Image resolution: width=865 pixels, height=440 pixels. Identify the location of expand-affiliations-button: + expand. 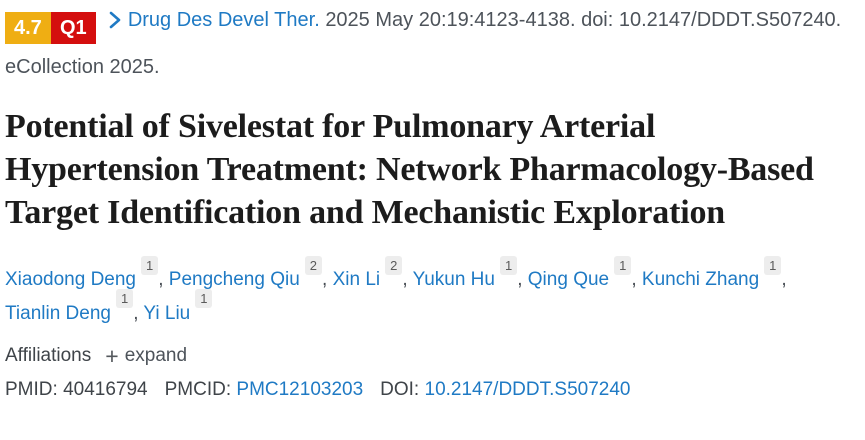
(146, 355).